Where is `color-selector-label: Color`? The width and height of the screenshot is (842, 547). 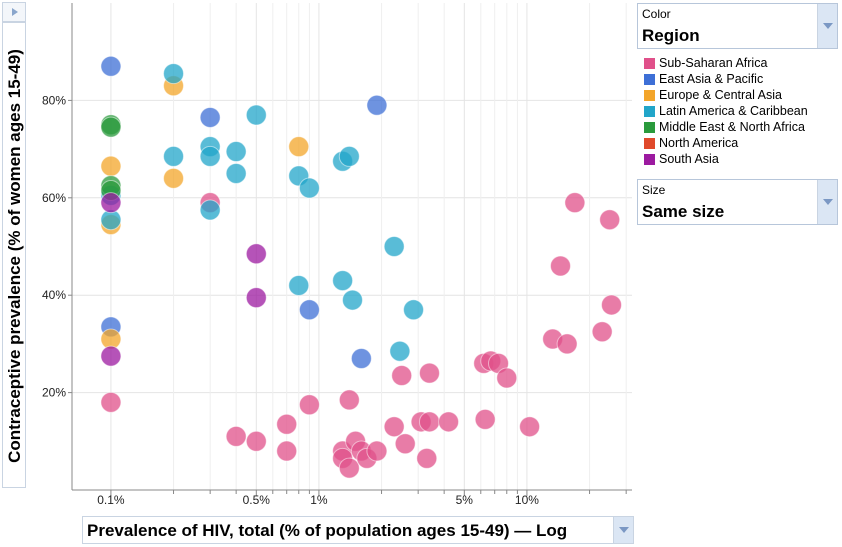
color-selector-label: Color is located at coordinates (656, 14).